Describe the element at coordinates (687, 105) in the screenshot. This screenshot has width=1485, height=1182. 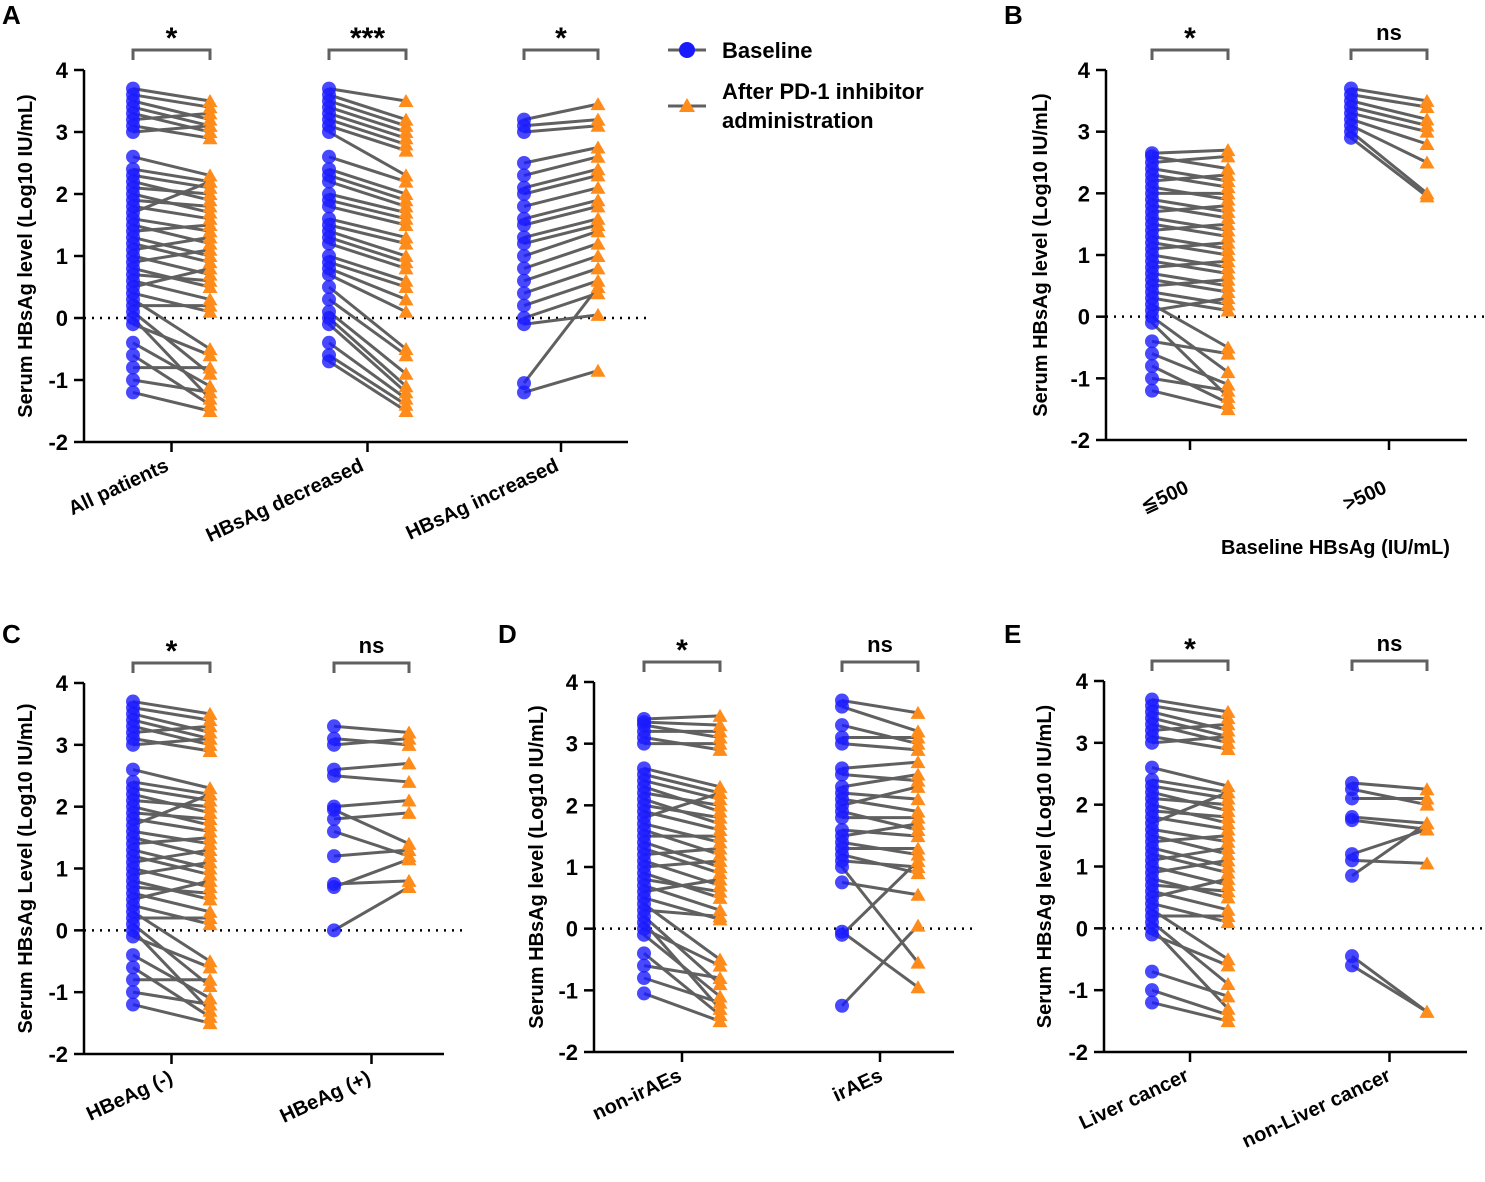
I see `legend-after-marker` at that location.